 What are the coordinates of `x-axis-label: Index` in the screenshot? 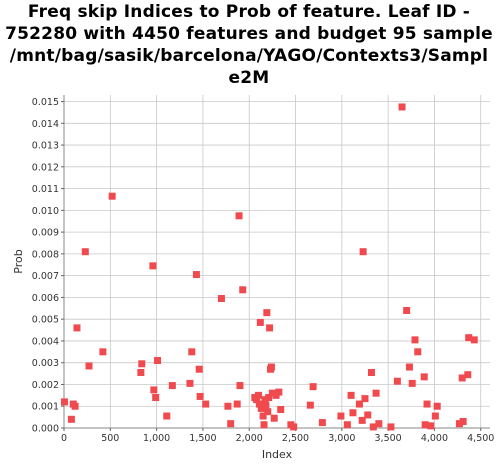 It's located at (277, 454).